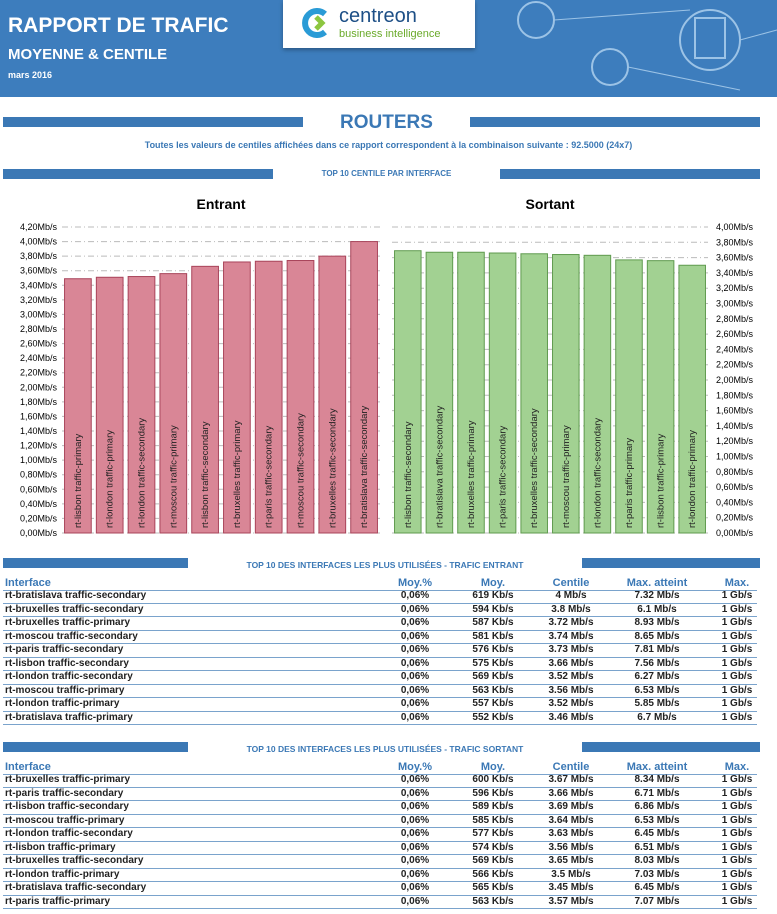 Image resolution: width=777 pixels, height=914 pixels. What do you see at coordinates (735, 441) in the screenshot?
I see `y-tick-label: 1,20Mb/s` at bounding box center [735, 441].